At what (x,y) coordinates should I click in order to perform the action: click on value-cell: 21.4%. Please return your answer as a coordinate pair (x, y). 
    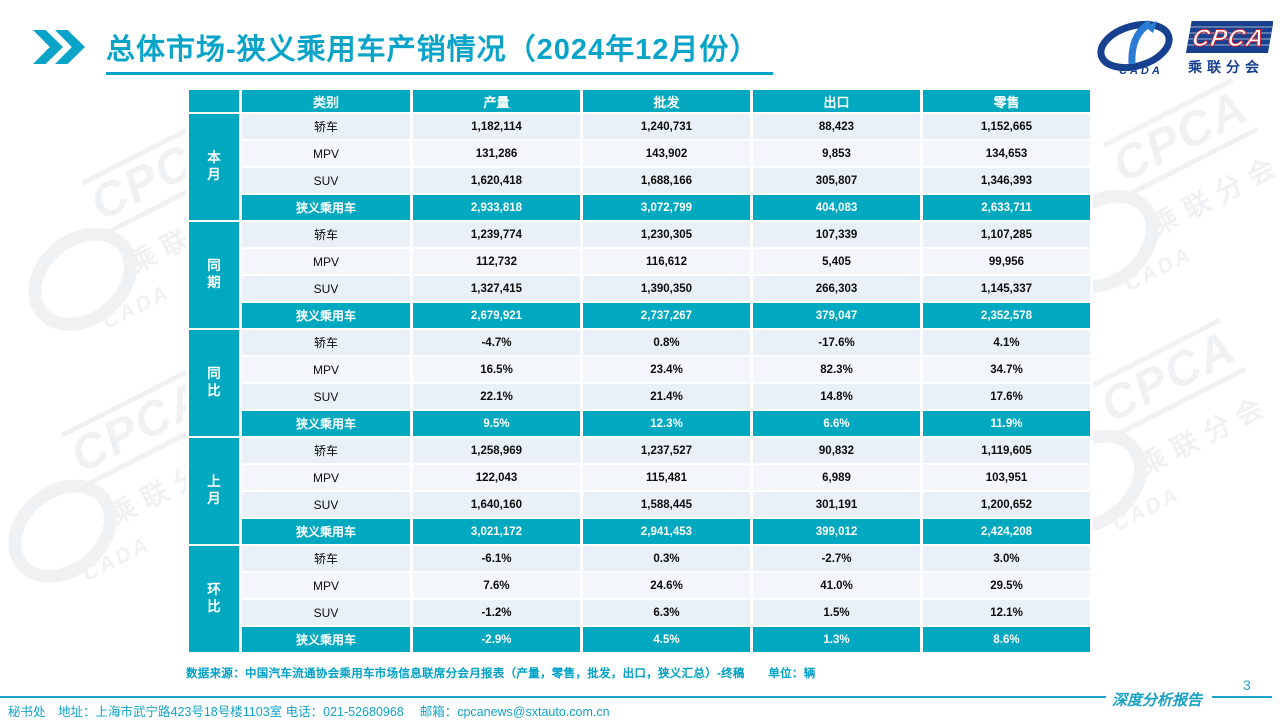
    Looking at the image, I should click on (666, 396).